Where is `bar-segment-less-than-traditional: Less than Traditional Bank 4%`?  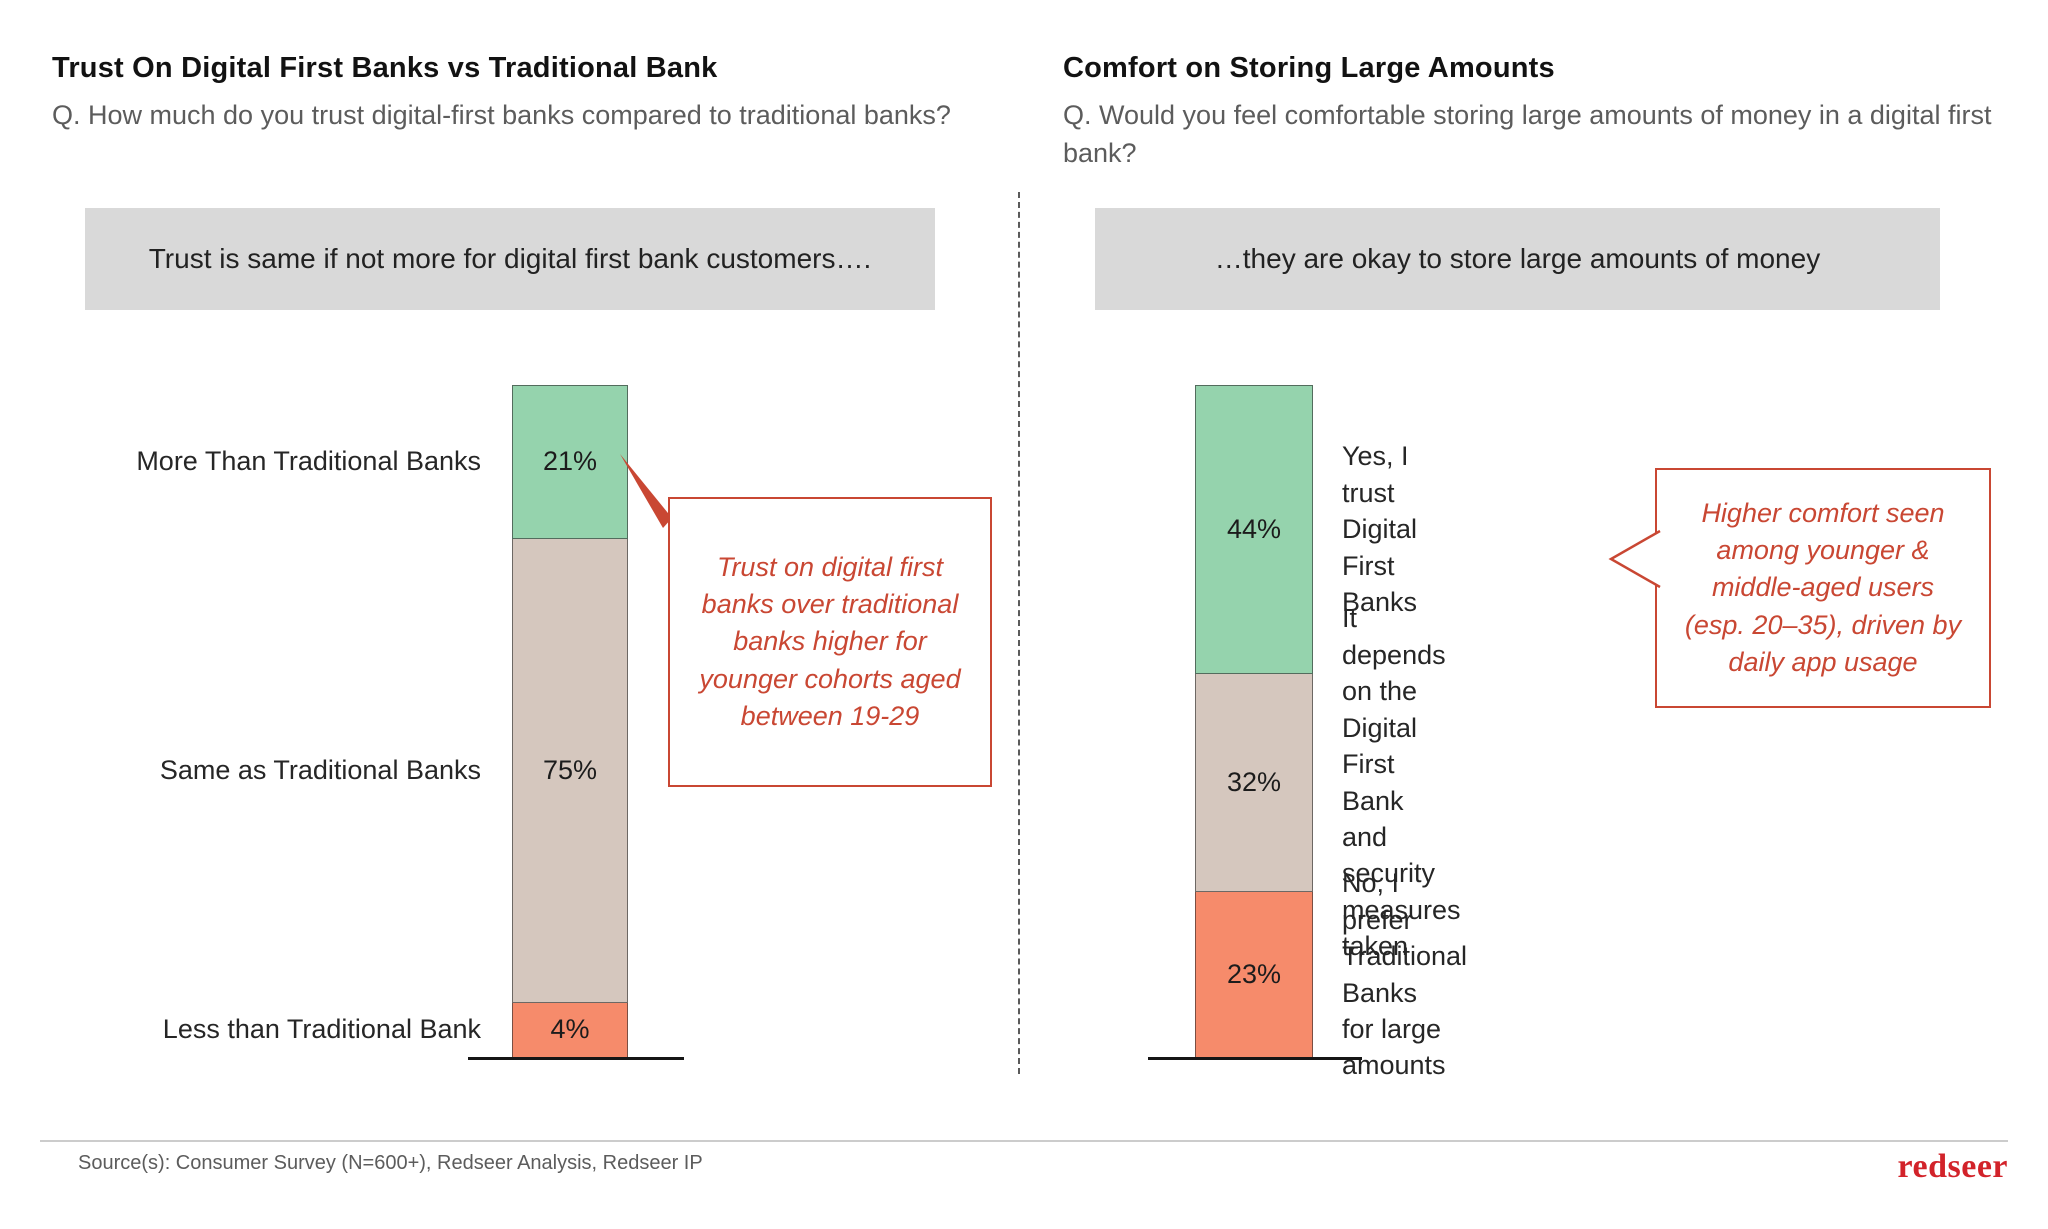 bar-segment-less-than-traditional: Less than Traditional Bank 4% is located at coordinates (395, 1030).